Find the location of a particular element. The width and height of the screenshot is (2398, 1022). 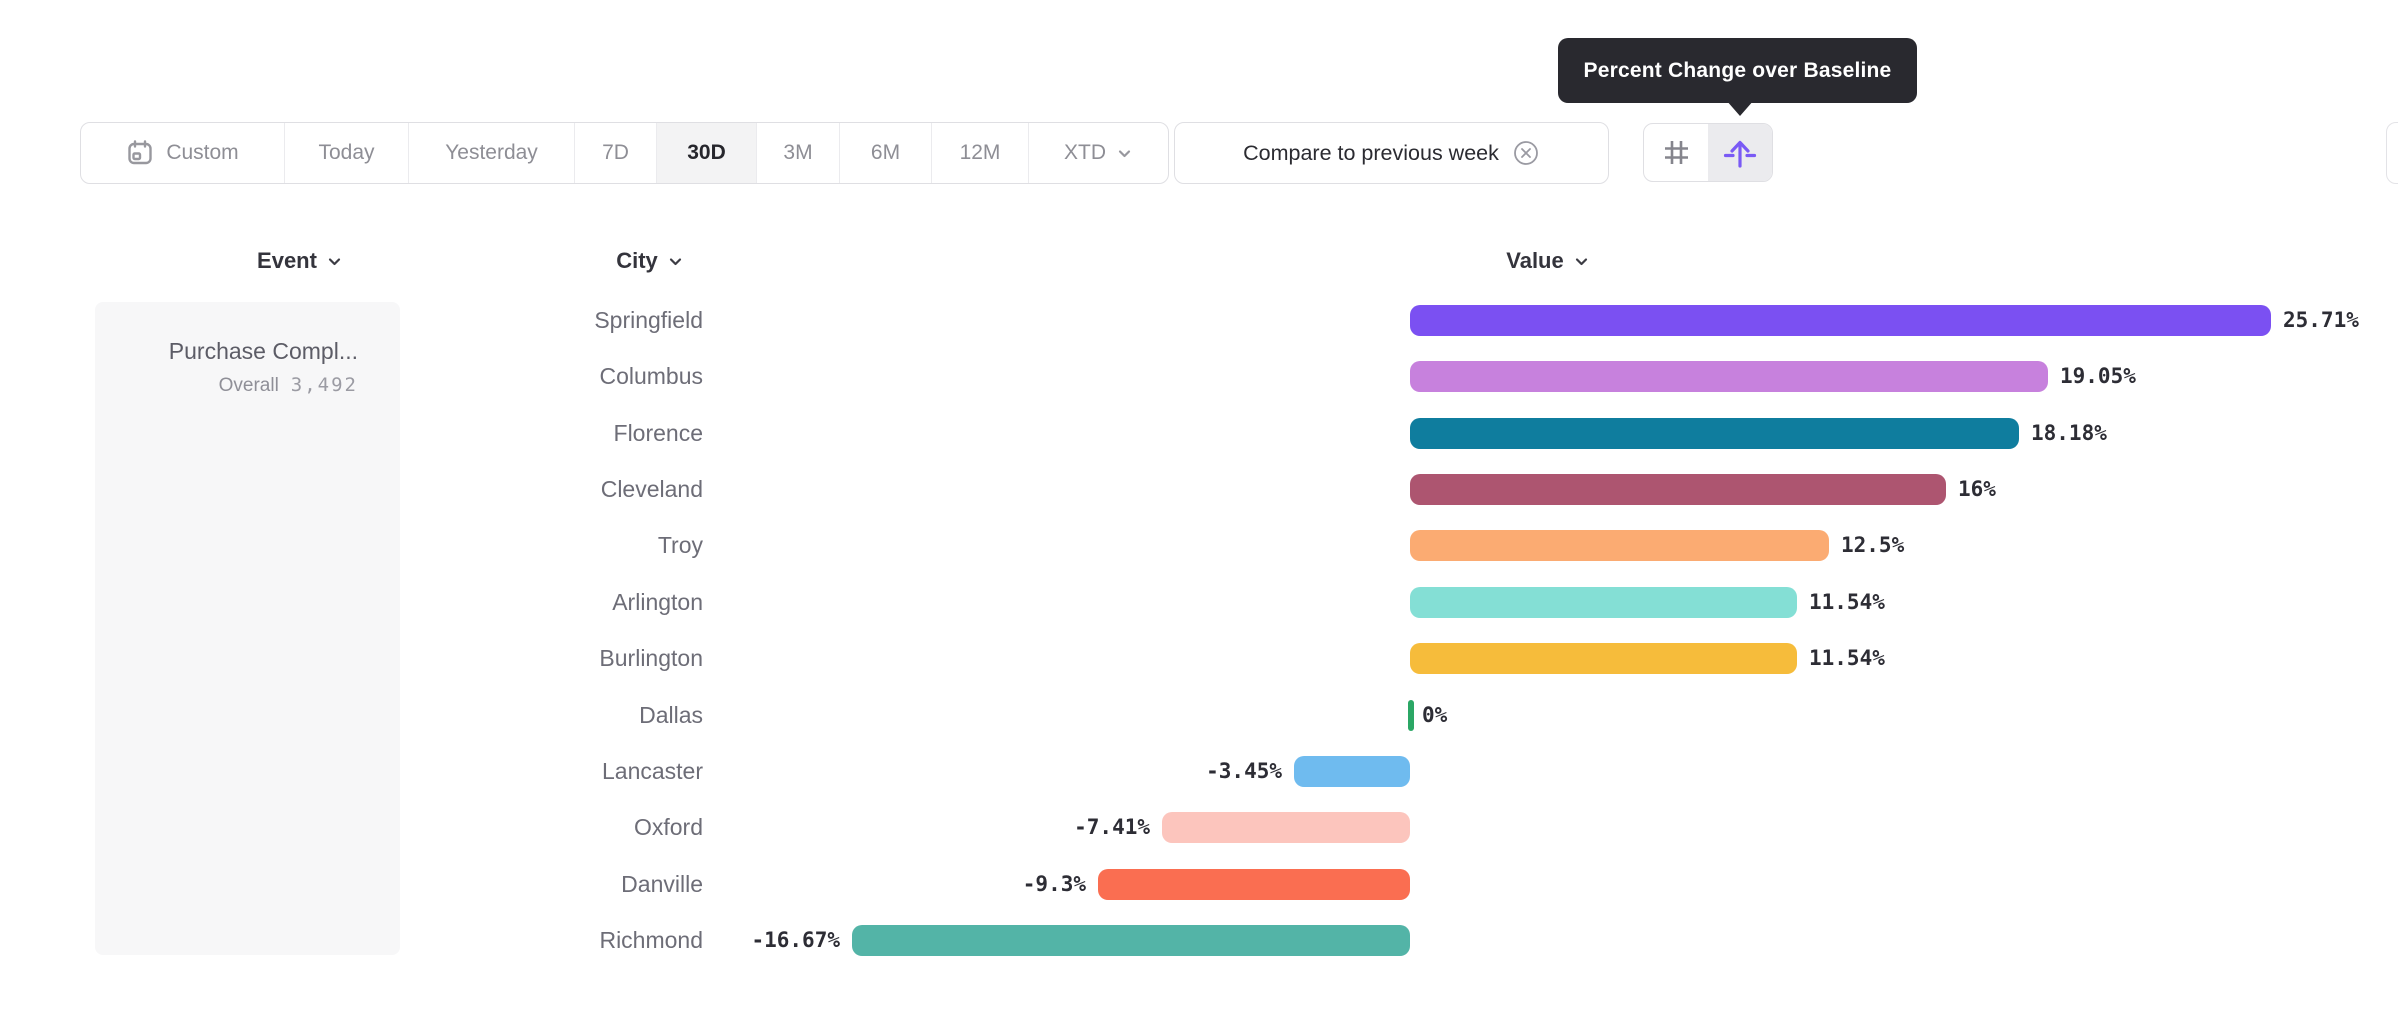

hash-grid-icon is located at coordinates (1676, 152).